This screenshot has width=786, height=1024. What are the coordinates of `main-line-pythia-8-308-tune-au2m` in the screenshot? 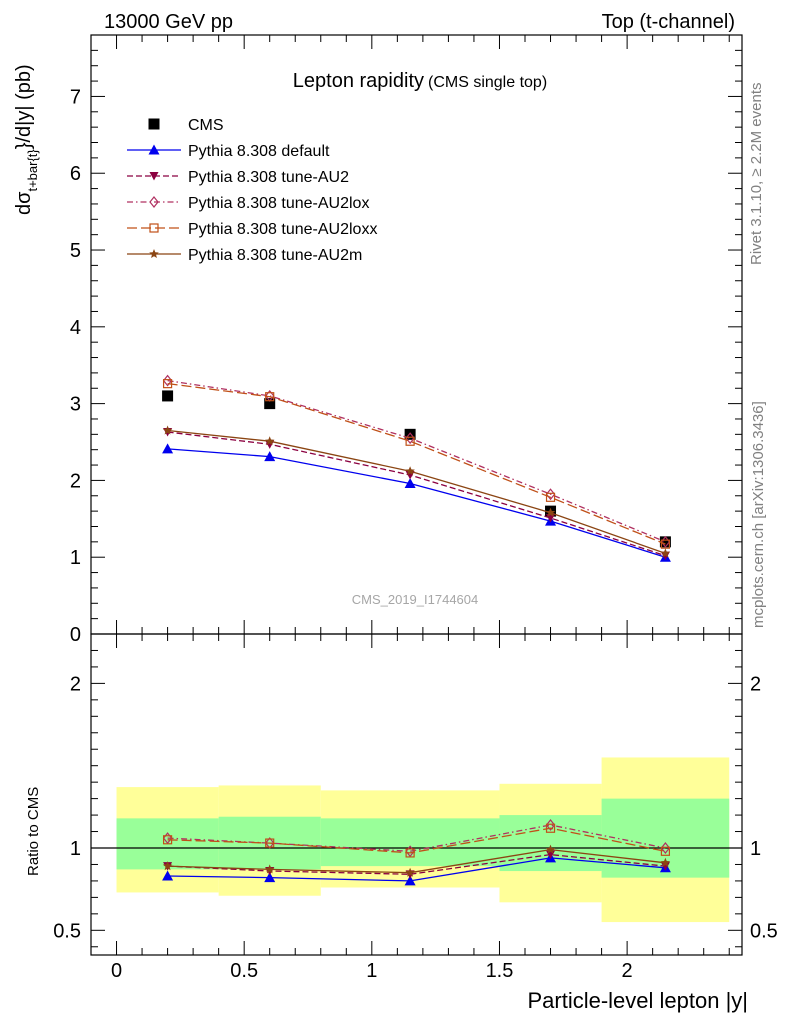 It's located at (416, 492).